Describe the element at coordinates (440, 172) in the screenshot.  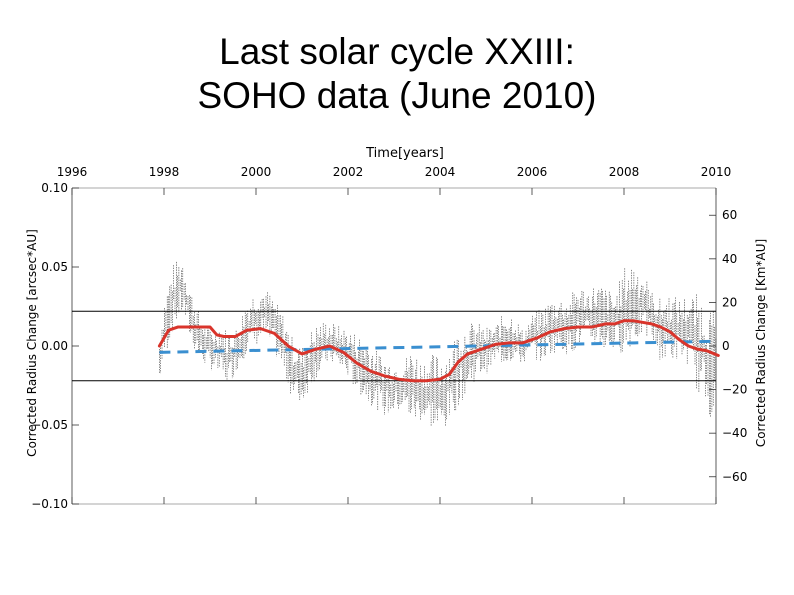
I see `x-tick-label: 2004` at that location.